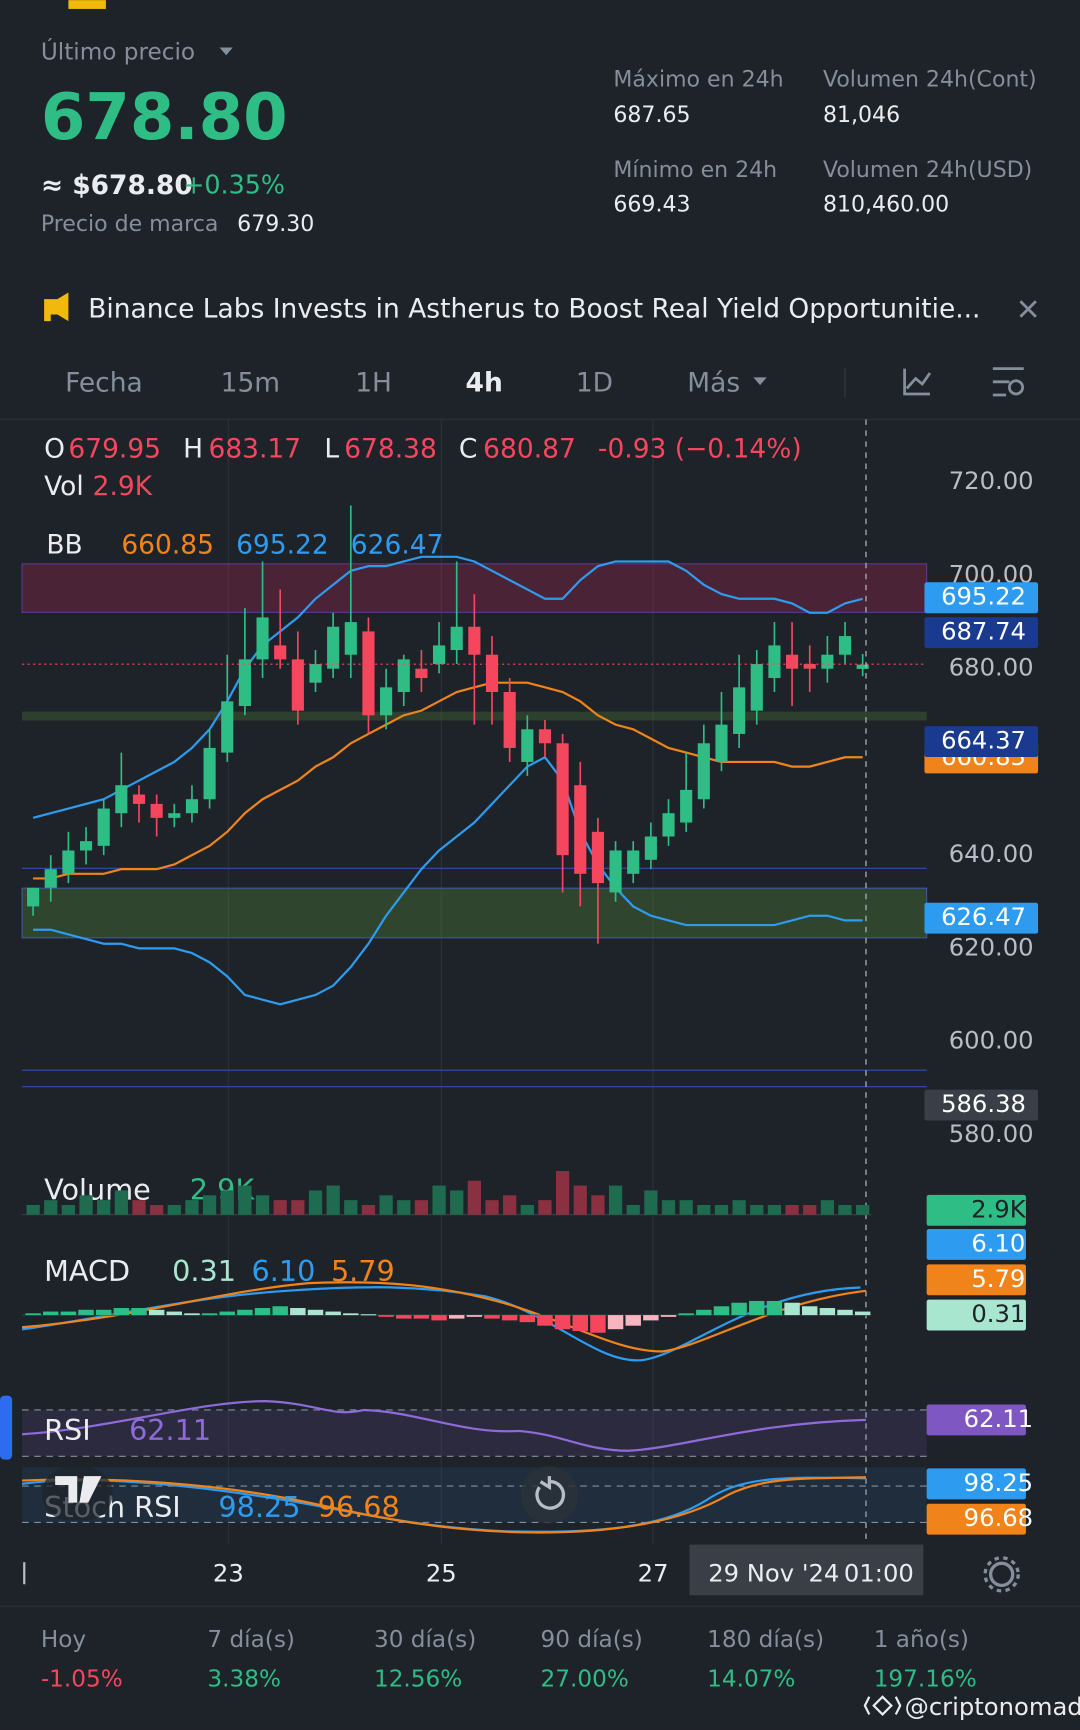 This screenshot has height=1730, width=1080. I want to click on period-label: Hoy, so click(64, 1640).